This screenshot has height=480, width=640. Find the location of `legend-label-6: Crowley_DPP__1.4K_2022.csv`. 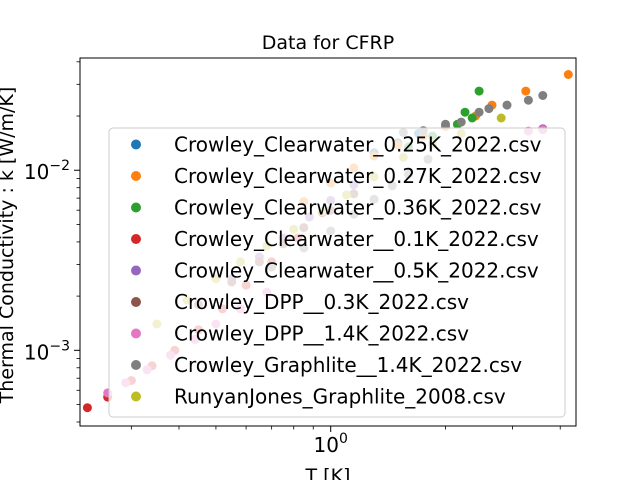

legend-label-6: Crowley_DPP__1.4K_2022.csv is located at coordinates (321, 334).